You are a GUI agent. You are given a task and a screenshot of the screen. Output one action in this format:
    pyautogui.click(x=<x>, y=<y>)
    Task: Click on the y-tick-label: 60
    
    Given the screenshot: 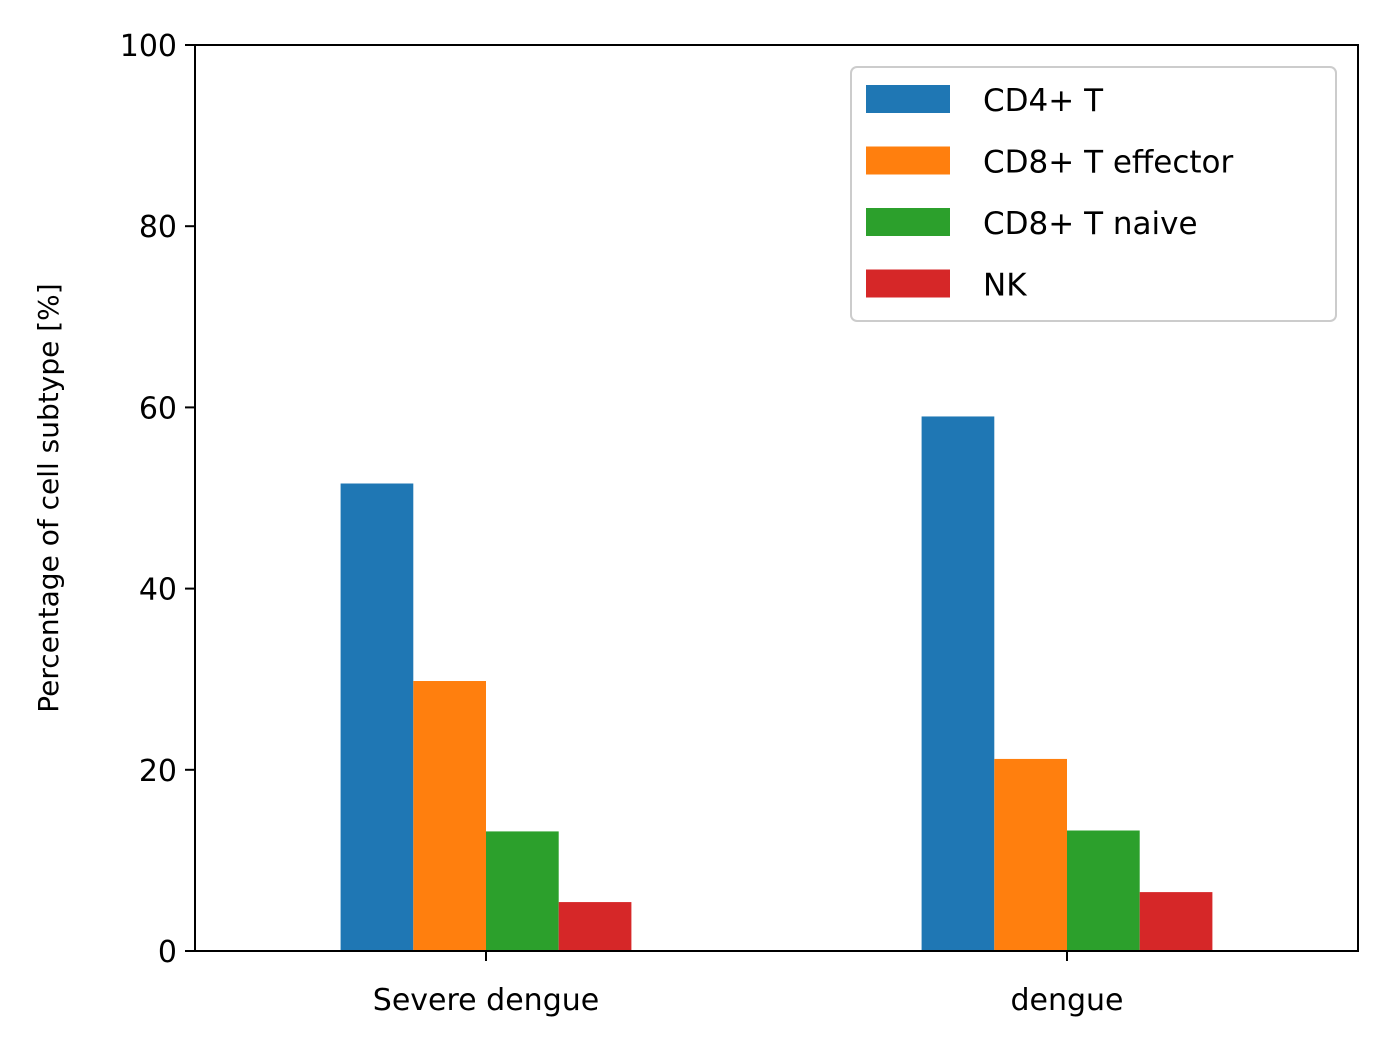 What is the action you would take?
    pyautogui.click(x=158, y=408)
    